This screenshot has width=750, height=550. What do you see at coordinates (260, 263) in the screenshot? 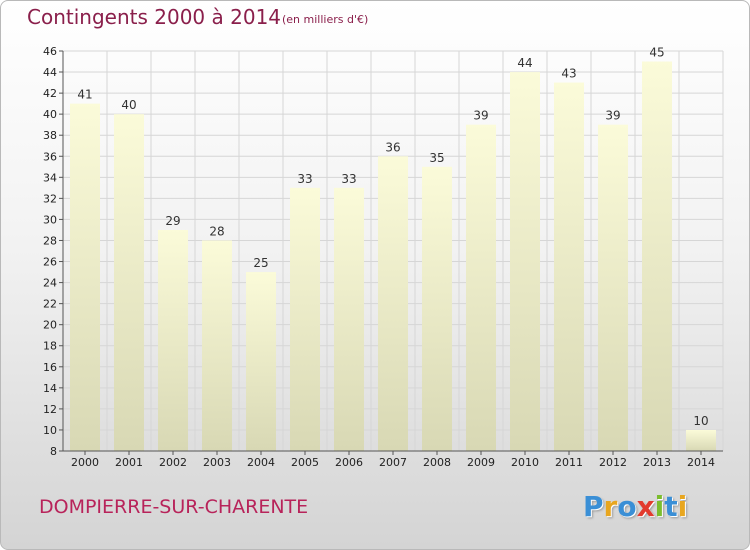
I see `value-label-2004: 25` at bounding box center [260, 263].